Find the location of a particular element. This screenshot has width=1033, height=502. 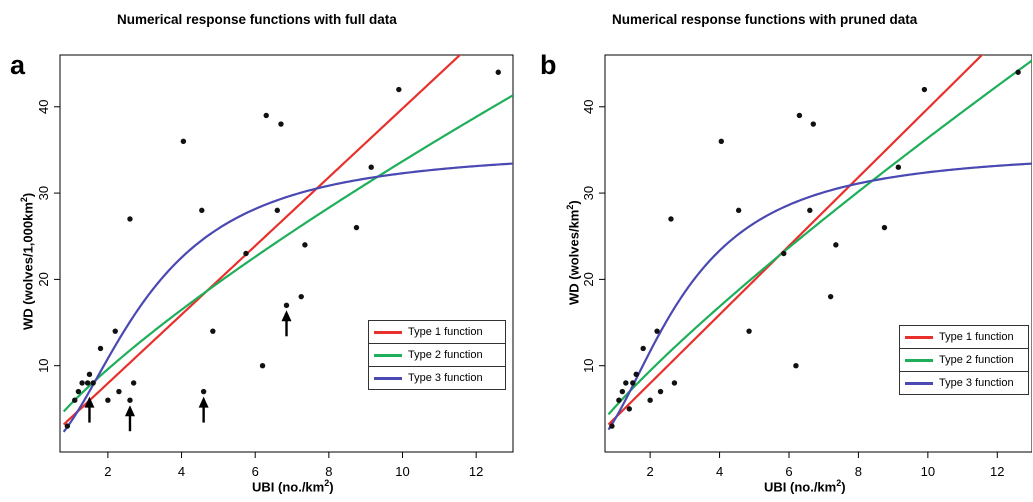

legend-swatch-type1 is located at coordinates (388, 332).